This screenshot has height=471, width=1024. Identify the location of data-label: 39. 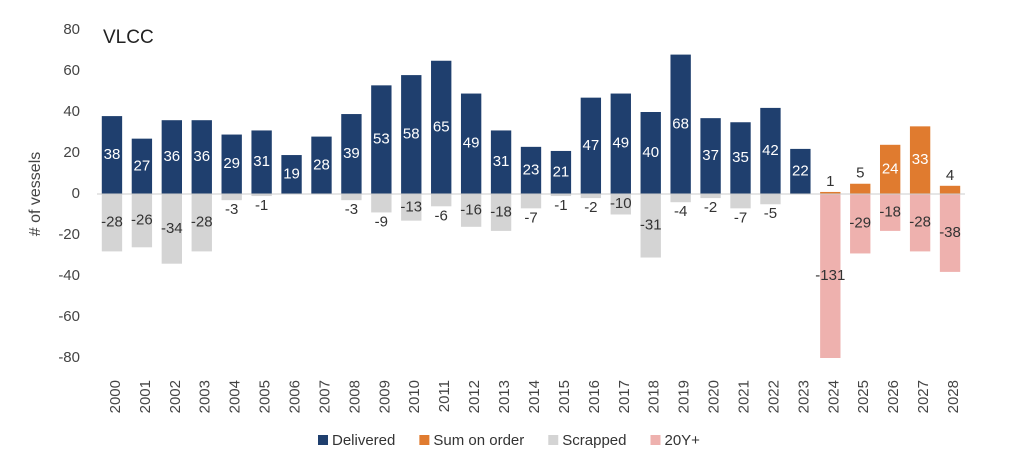
(351, 153).